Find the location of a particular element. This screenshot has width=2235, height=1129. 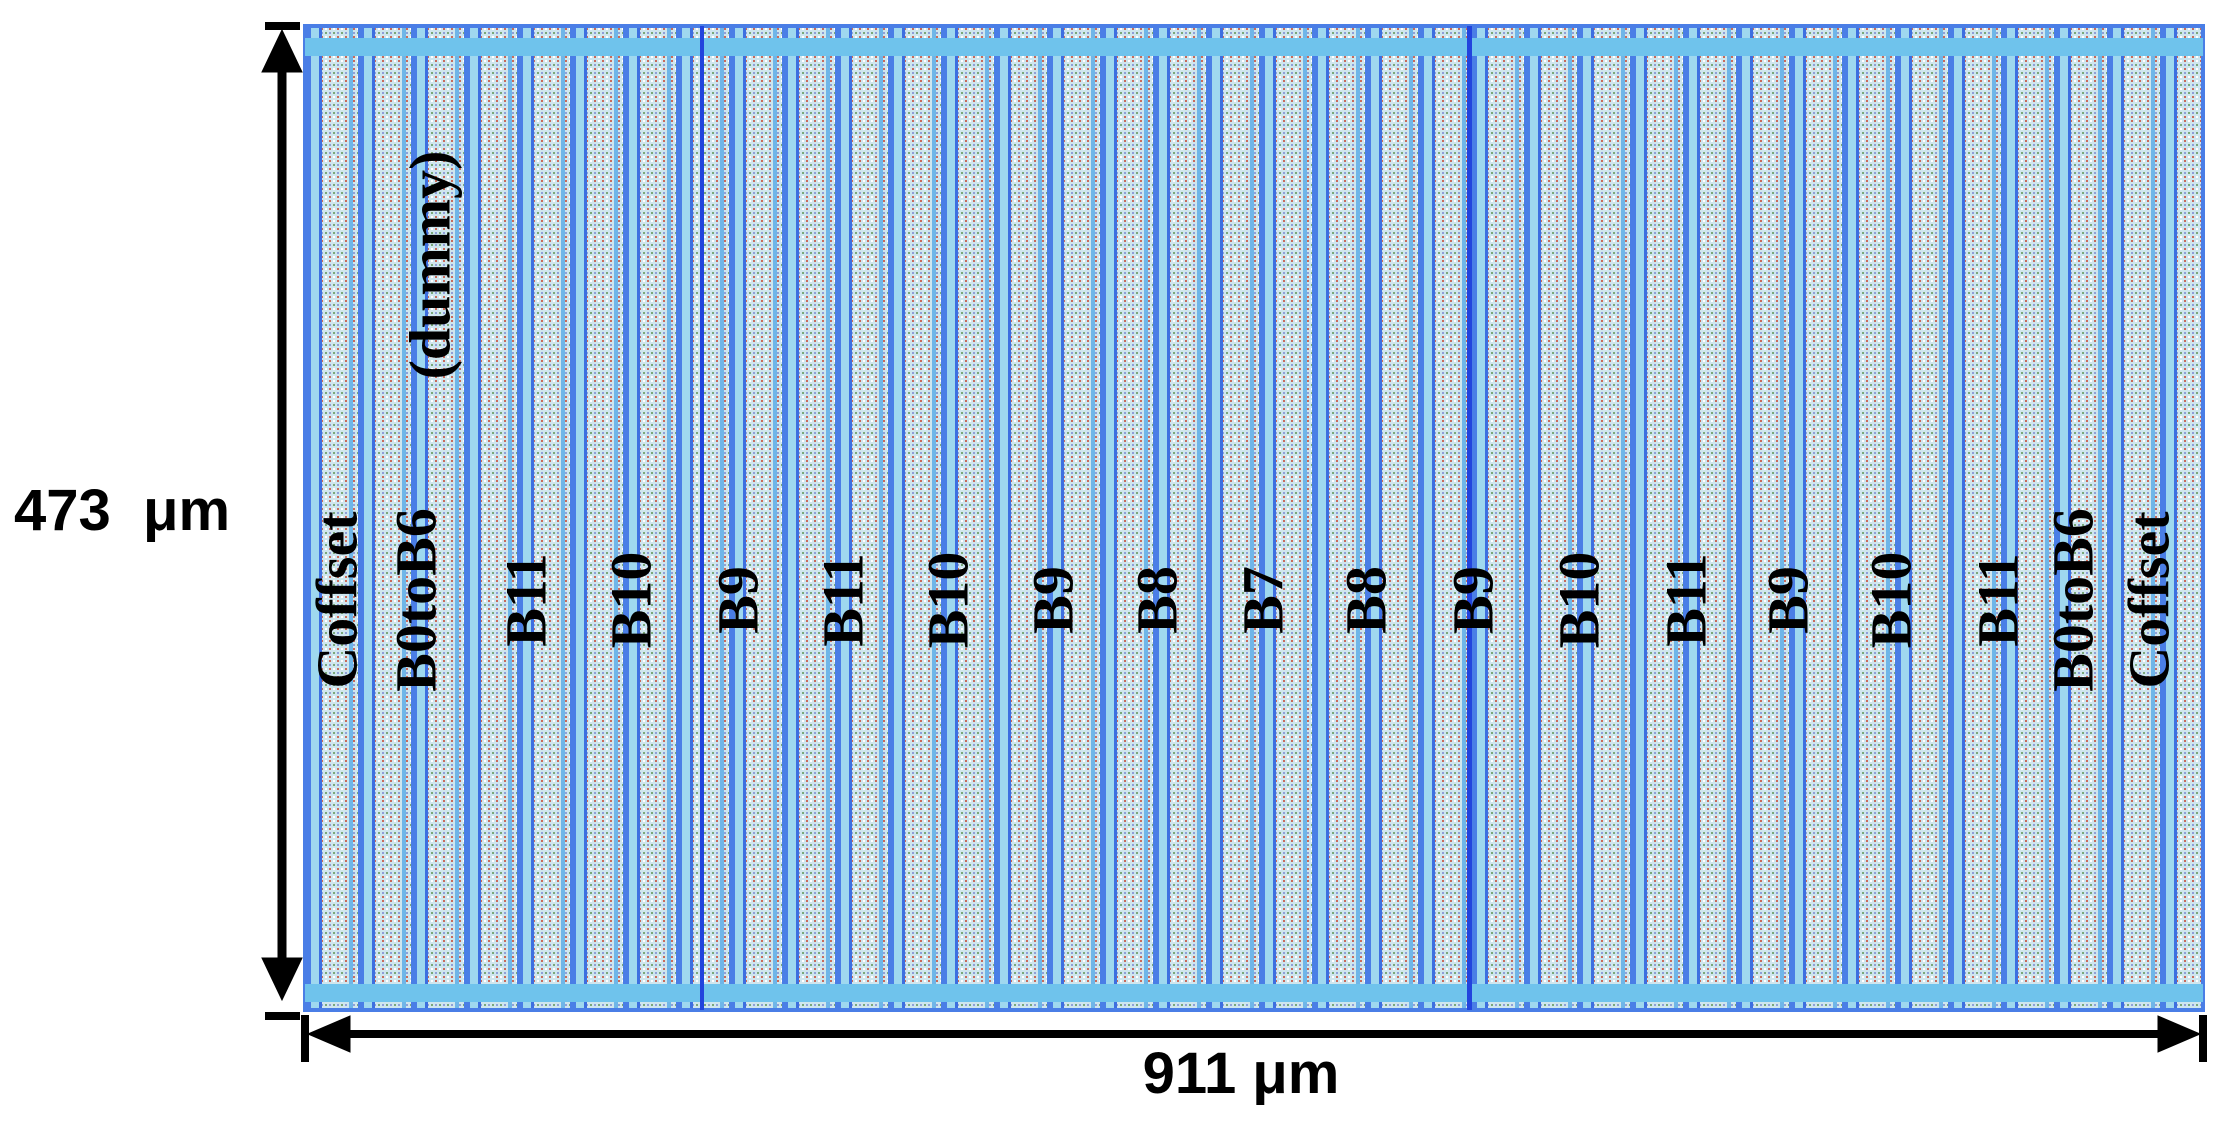

column-label: B7 is located at coordinates (1262, 600).